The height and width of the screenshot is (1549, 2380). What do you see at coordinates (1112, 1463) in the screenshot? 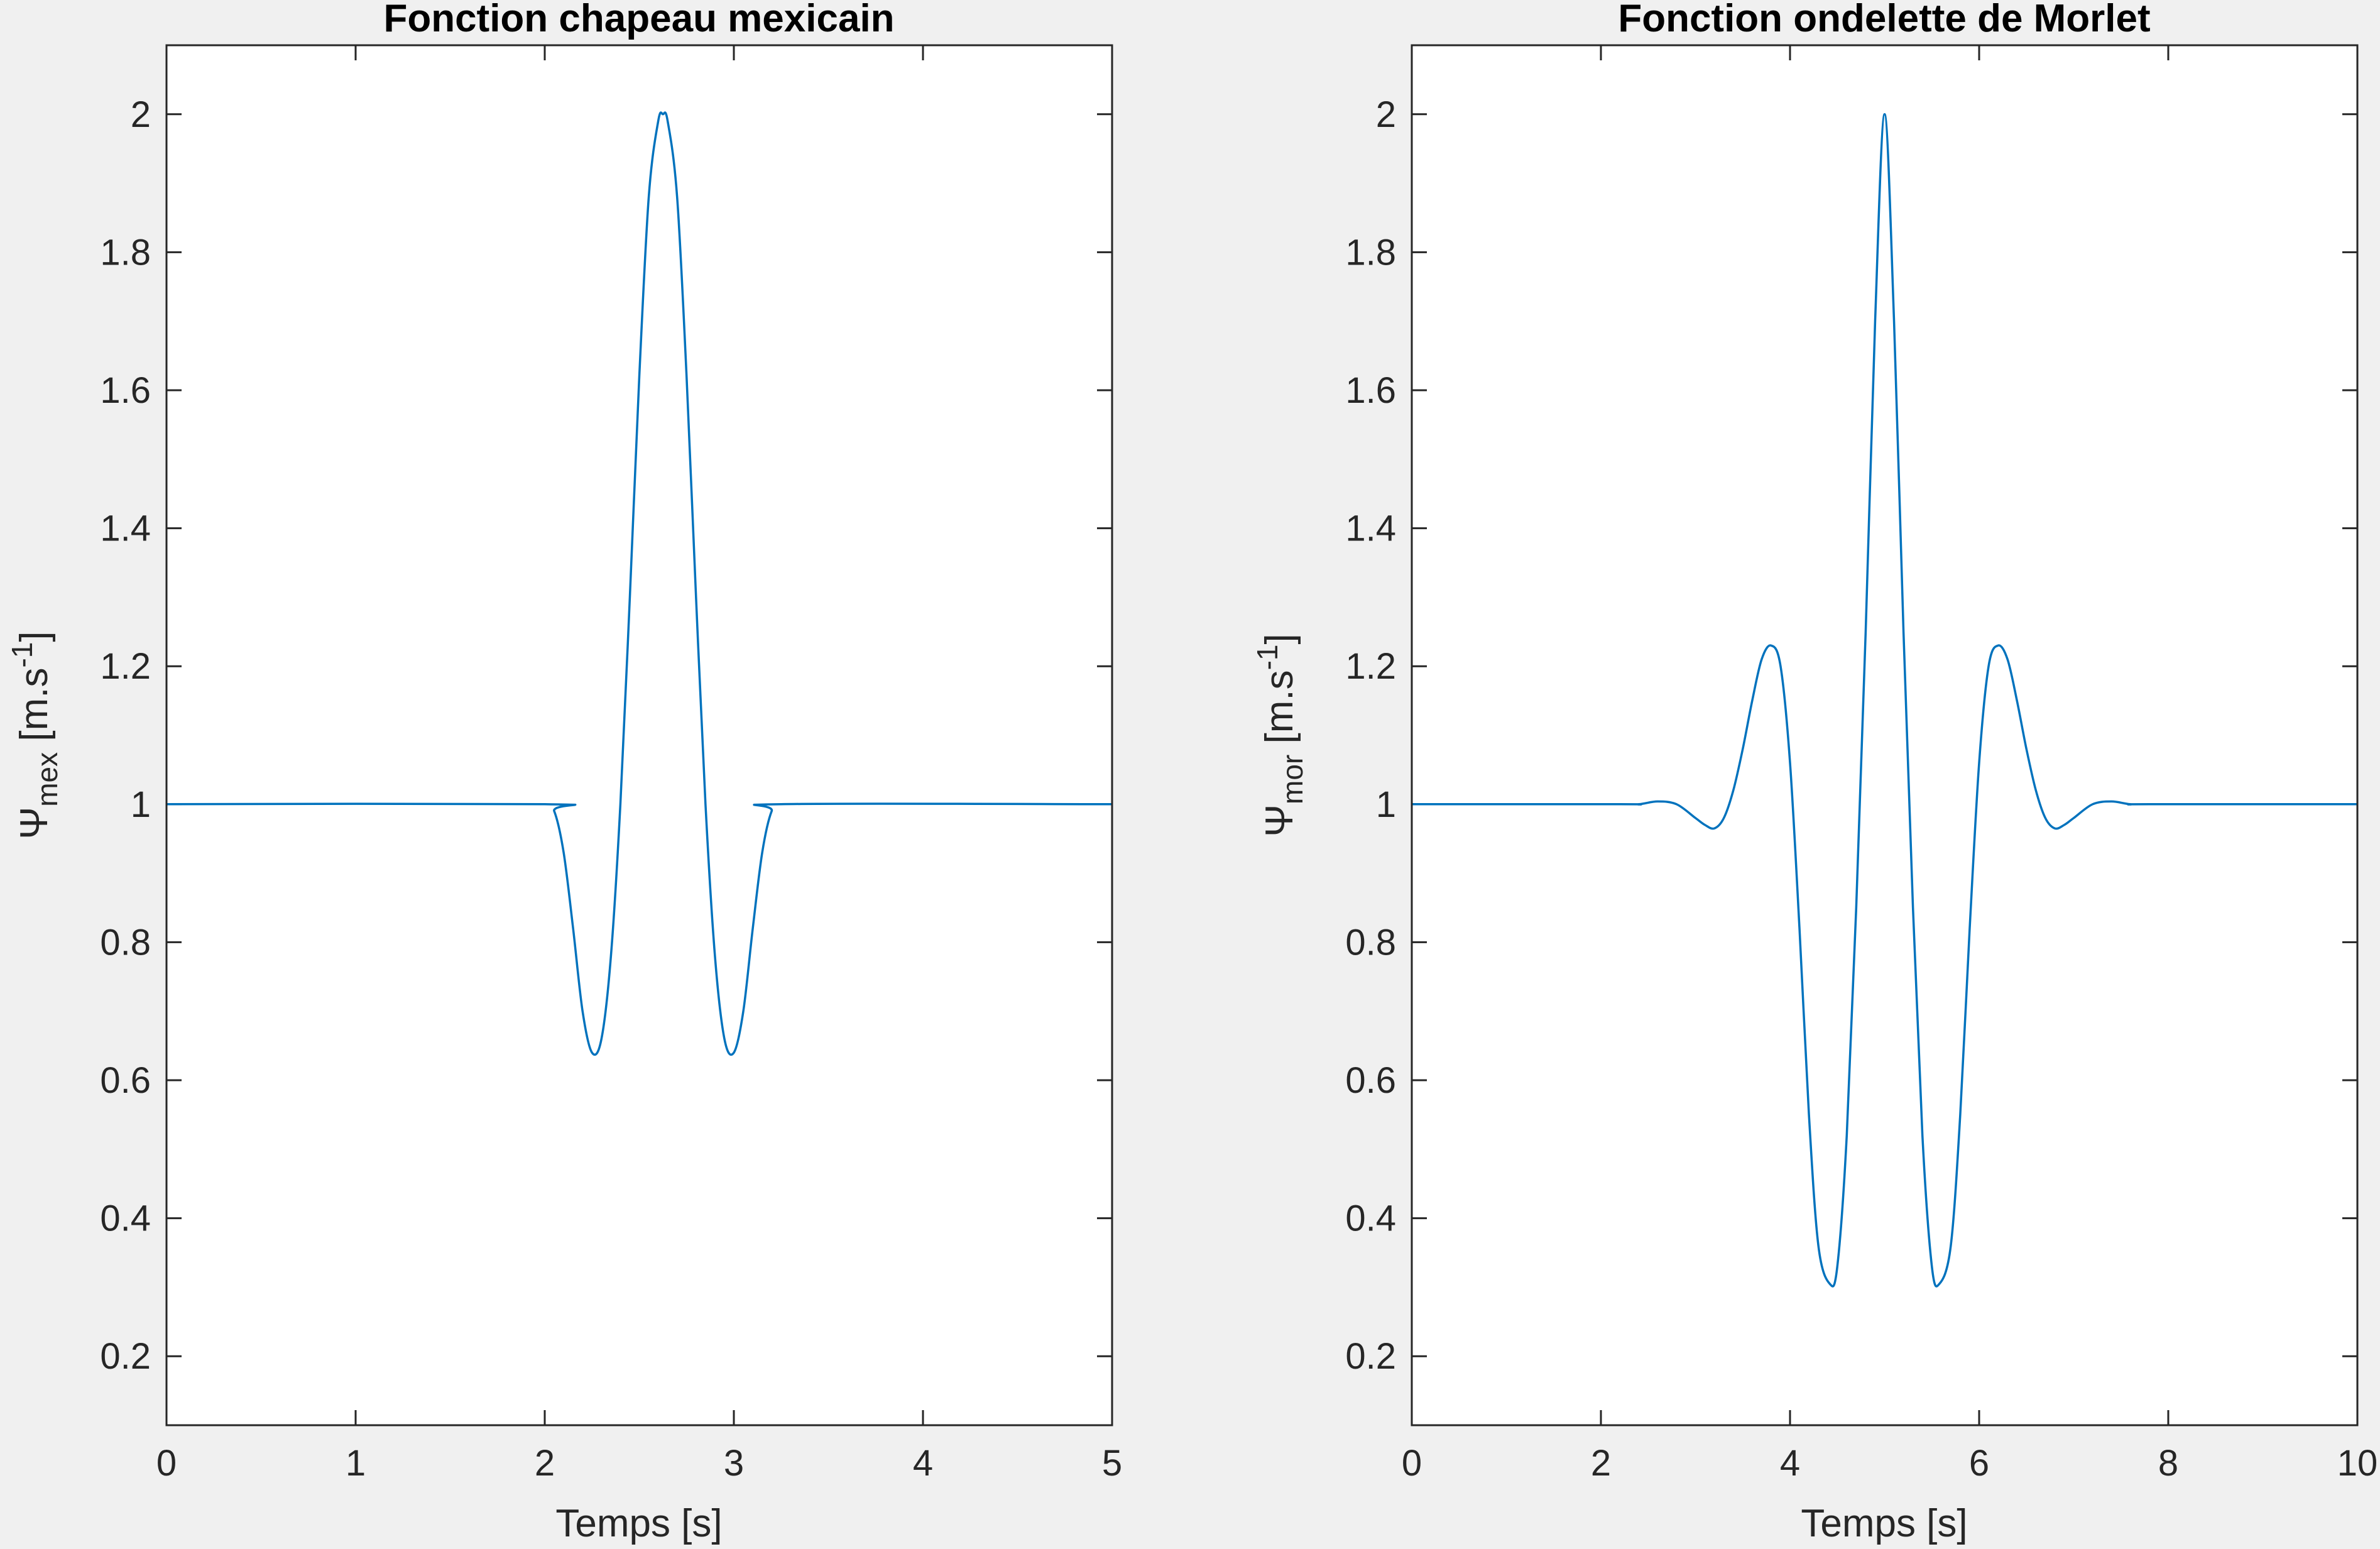
I see `x-tick-label: 5` at bounding box center [1112, 1463].